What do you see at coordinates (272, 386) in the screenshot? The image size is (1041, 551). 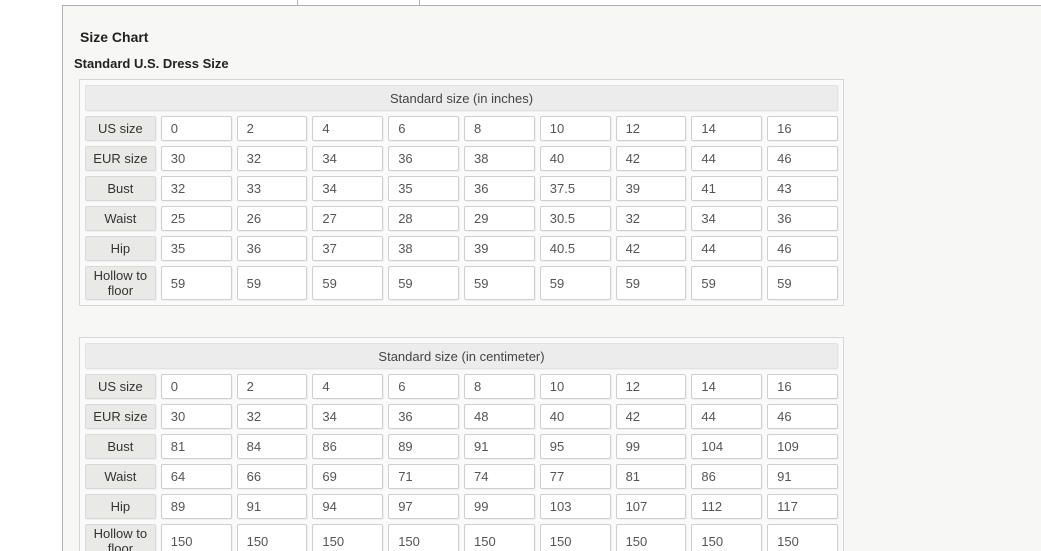 I see `size-value-cell: 2` at bounding box center [272, 386].